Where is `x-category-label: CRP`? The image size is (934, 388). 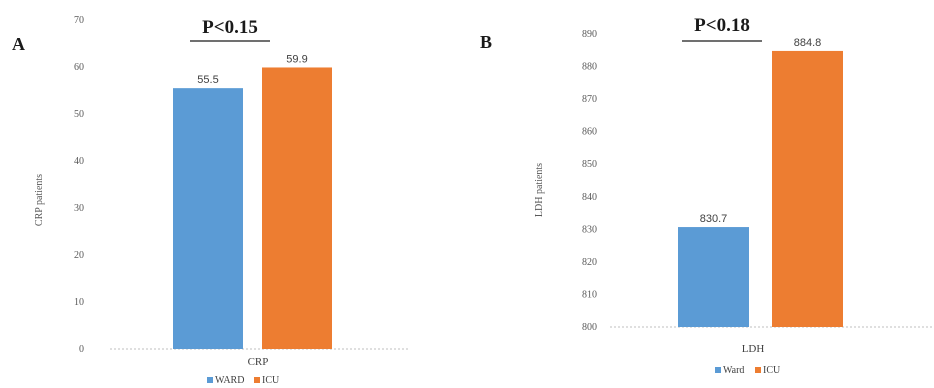
x-category-label: CRP is located at coordinates (258, 362).